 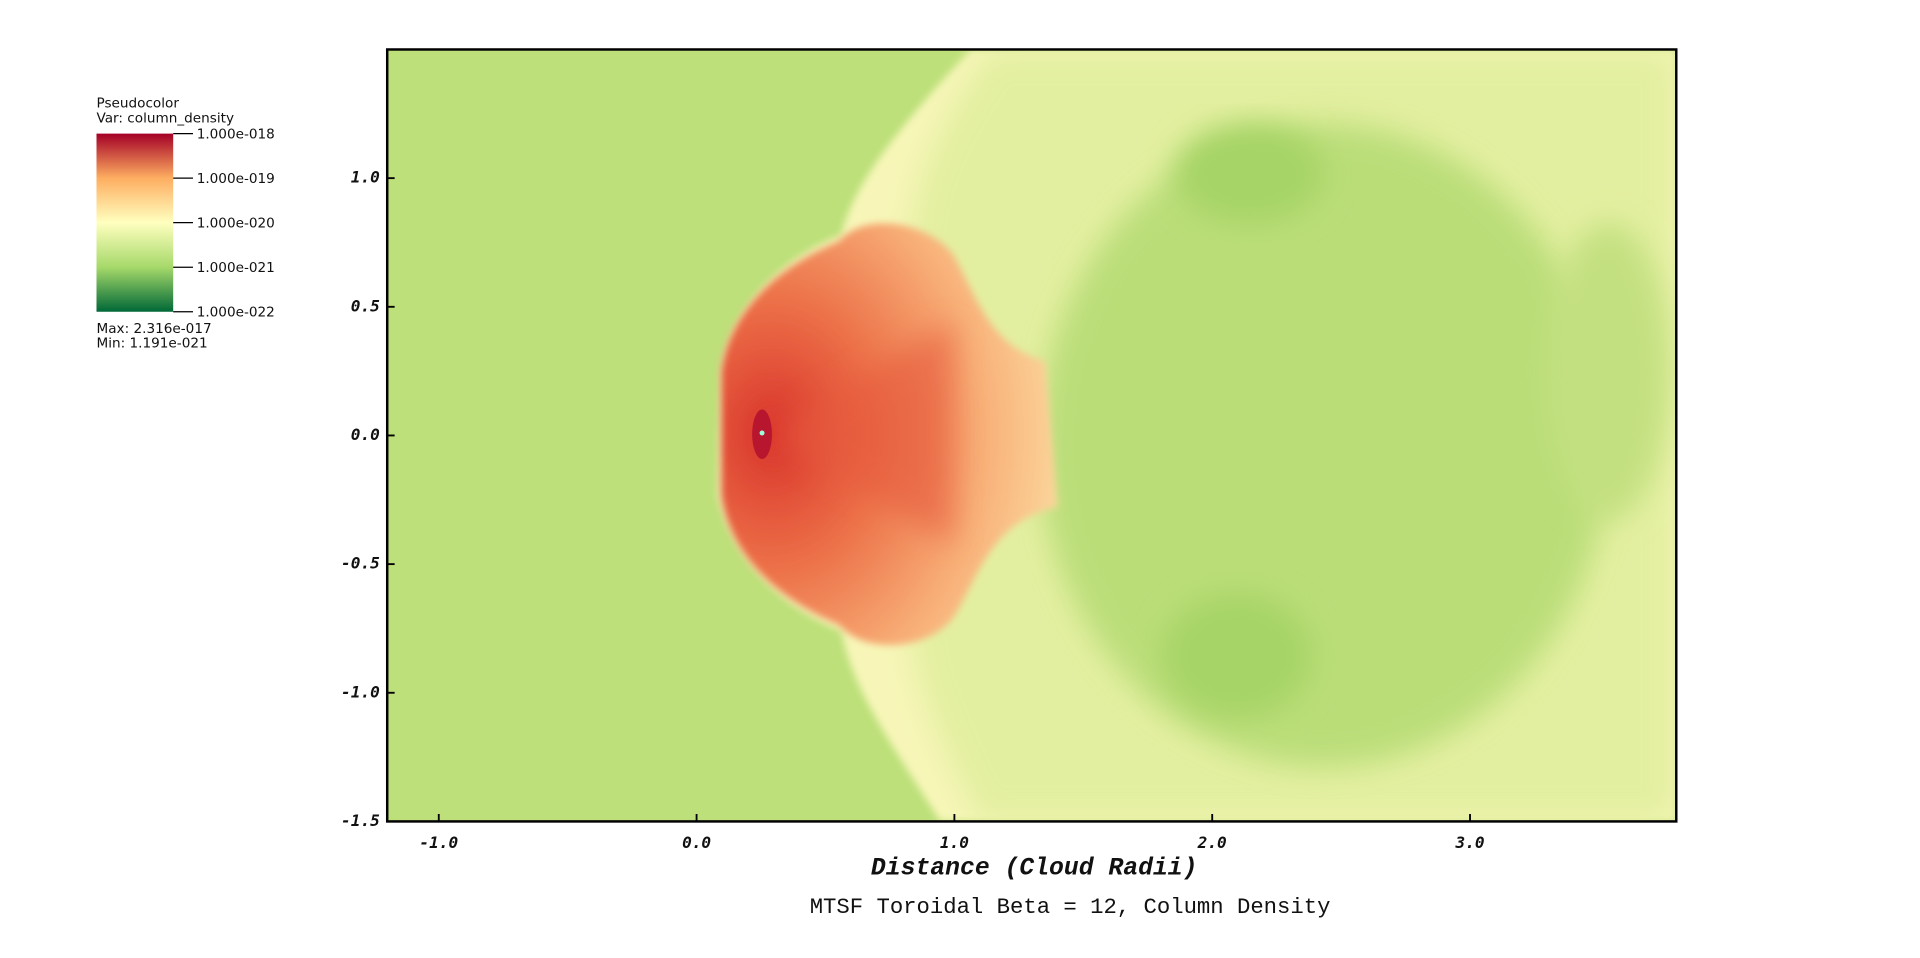 What do you see at coordinates (696, 842) in the screenshot?
I see `x-tick-label: 0.0` at bounding box center [696, 842].